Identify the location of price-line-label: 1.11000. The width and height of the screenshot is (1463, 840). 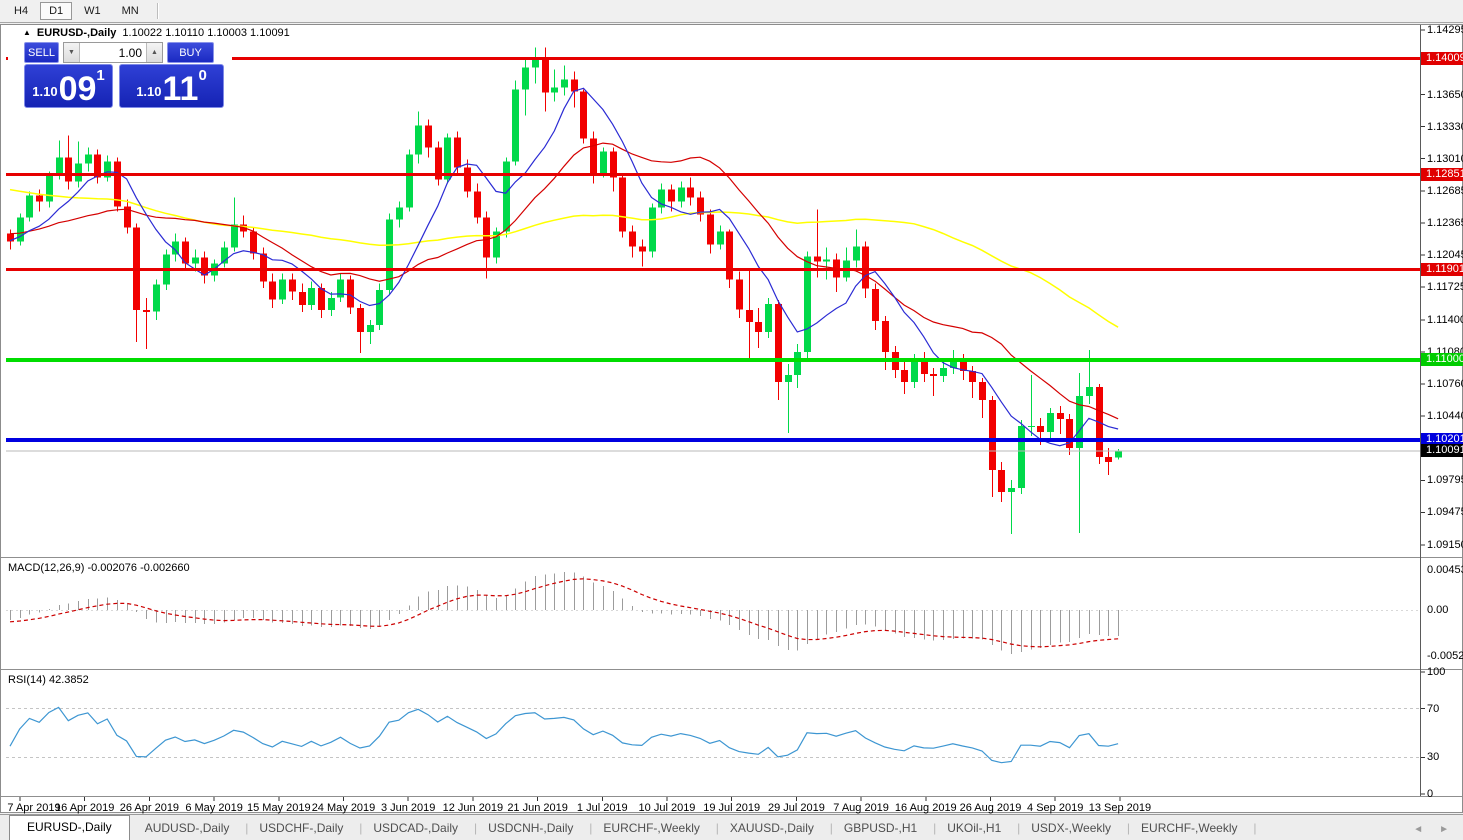
(1442, 360).